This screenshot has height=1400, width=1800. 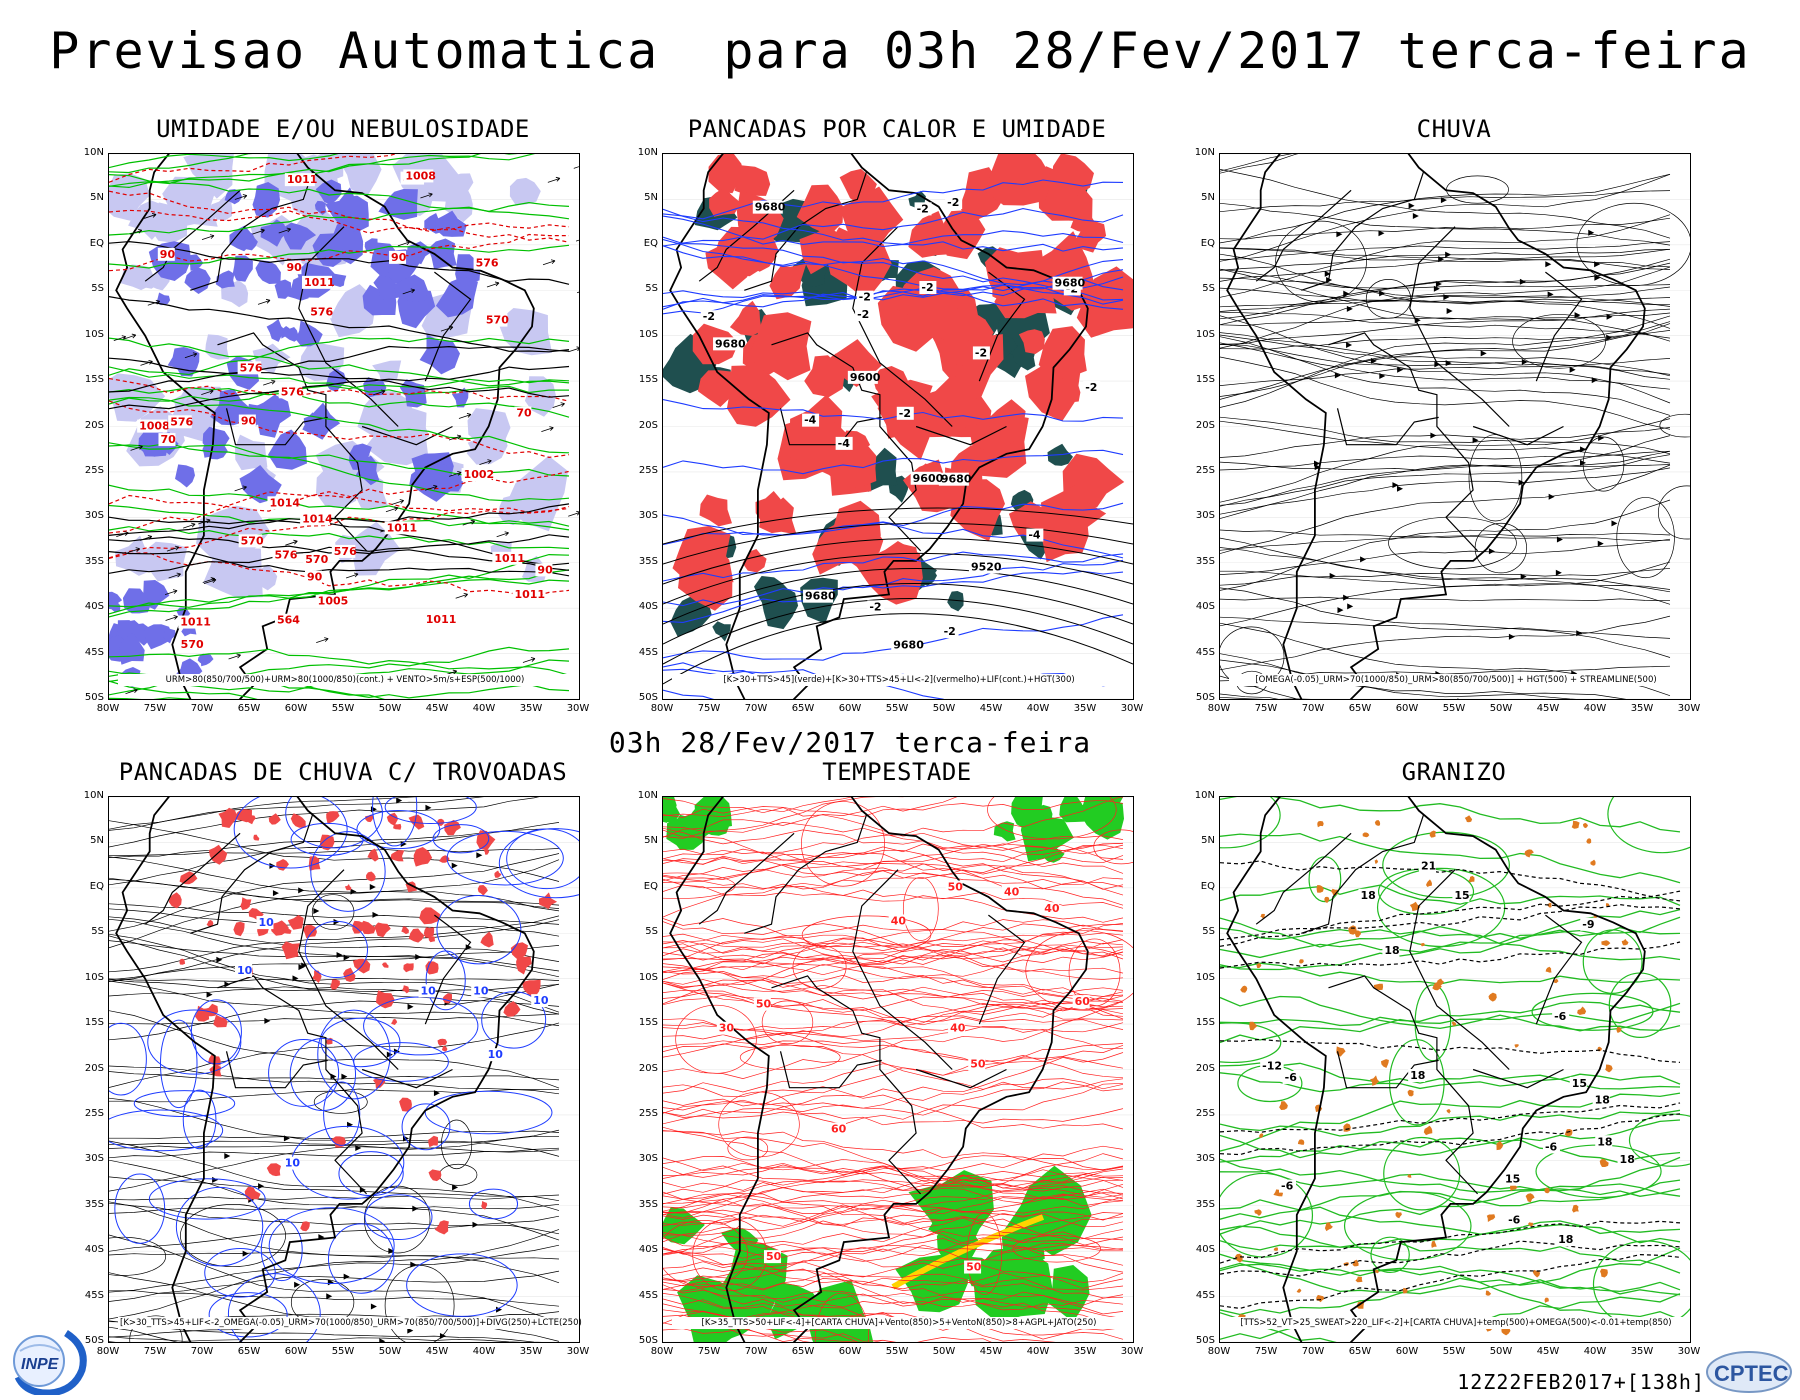 What do you see at coordinates (343, 772) in the screenshot?
I see `panel-title-pancadas-chuva: PANCADAS DE CHUVA C/ TROVOADAS` at bounding box center [343, 772].